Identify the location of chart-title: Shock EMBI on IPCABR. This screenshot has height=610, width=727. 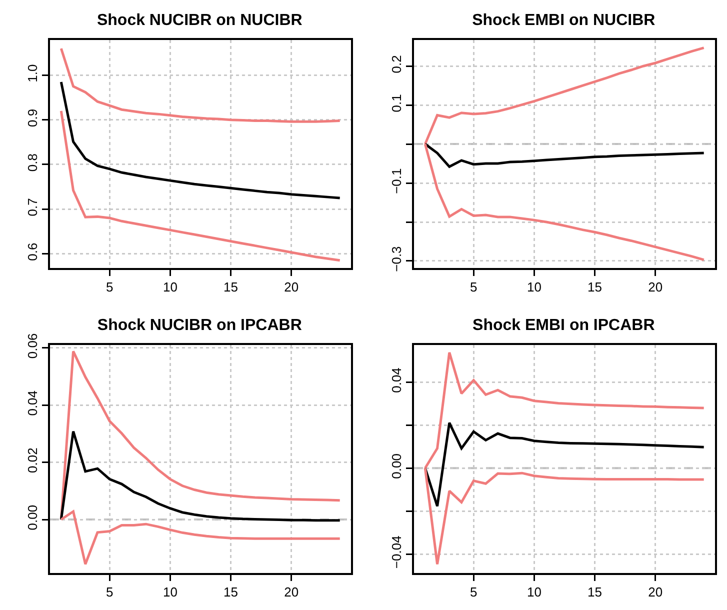
(564, 325).